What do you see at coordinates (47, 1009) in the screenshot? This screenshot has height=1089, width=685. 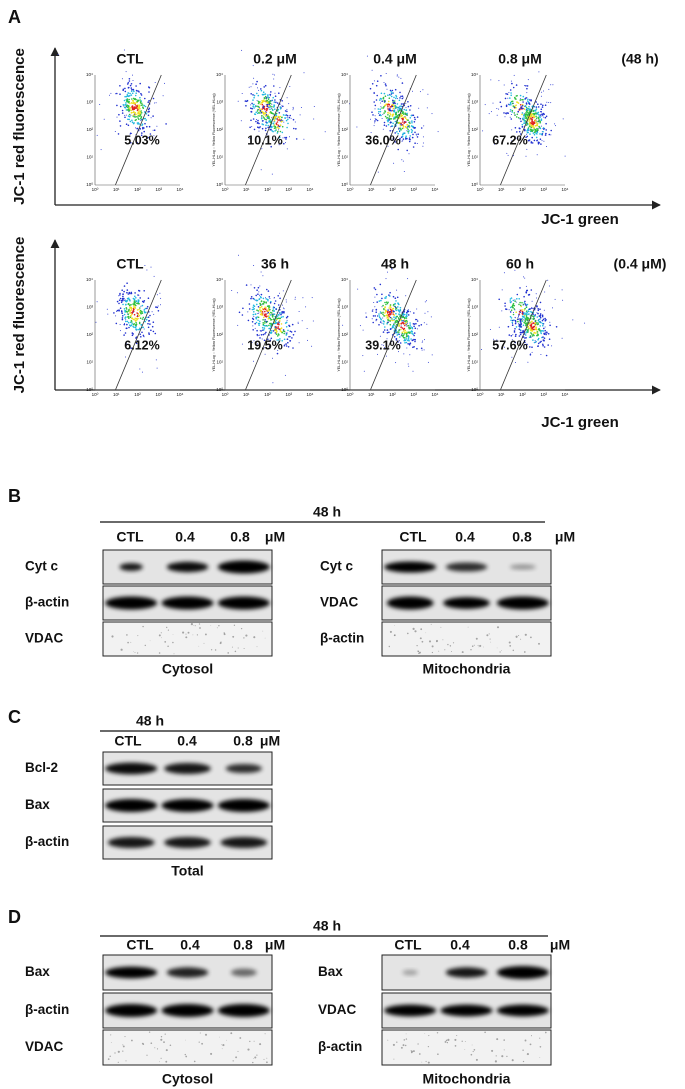 I see `label: β-actin` at bounding box center [47, 1009].